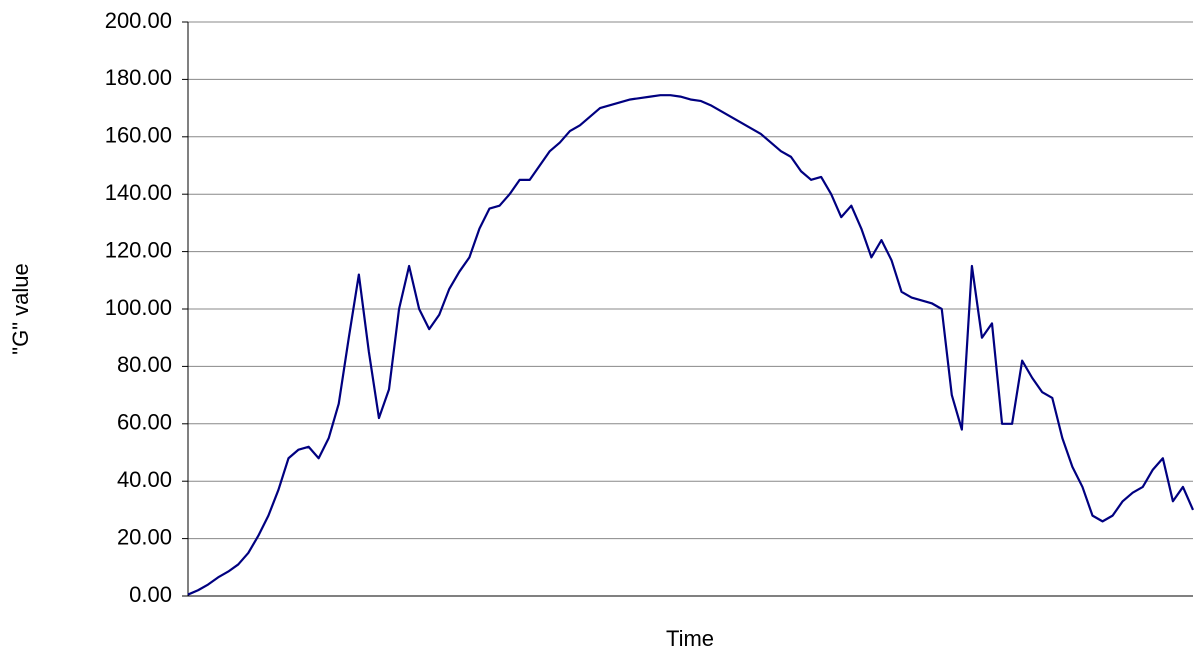  Describe the element at coordinates (20, 308) in the screenshot. I see `y-axis-label: "G" value` at that location.